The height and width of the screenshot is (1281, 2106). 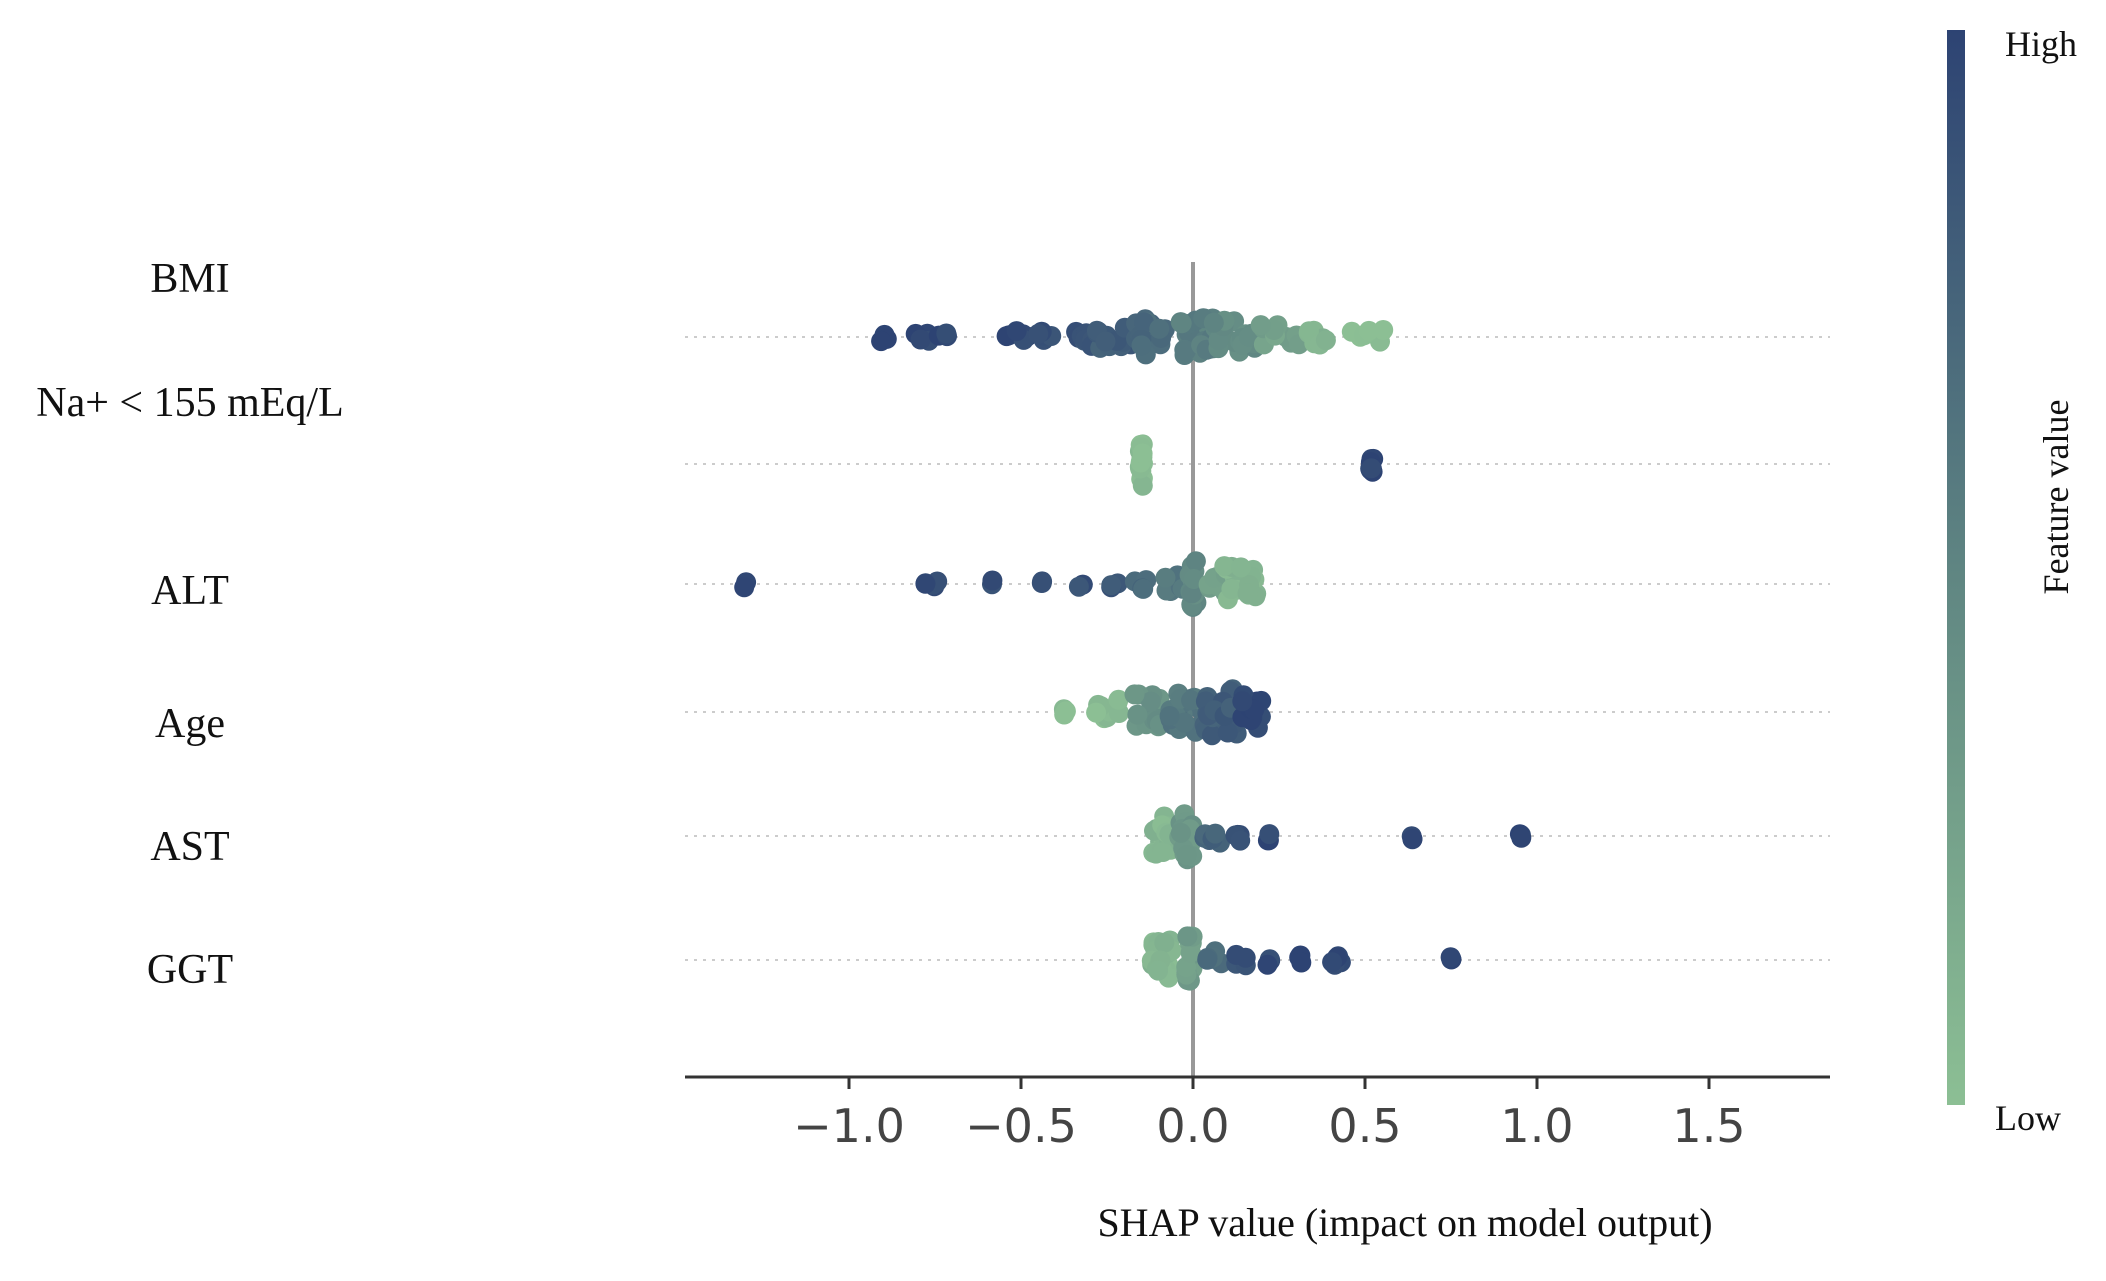 What do you see at coordinates (2028, 1118) in the screenshot?
I see `colorbar-low-label: Low` at bounding box center [2028, 1118].